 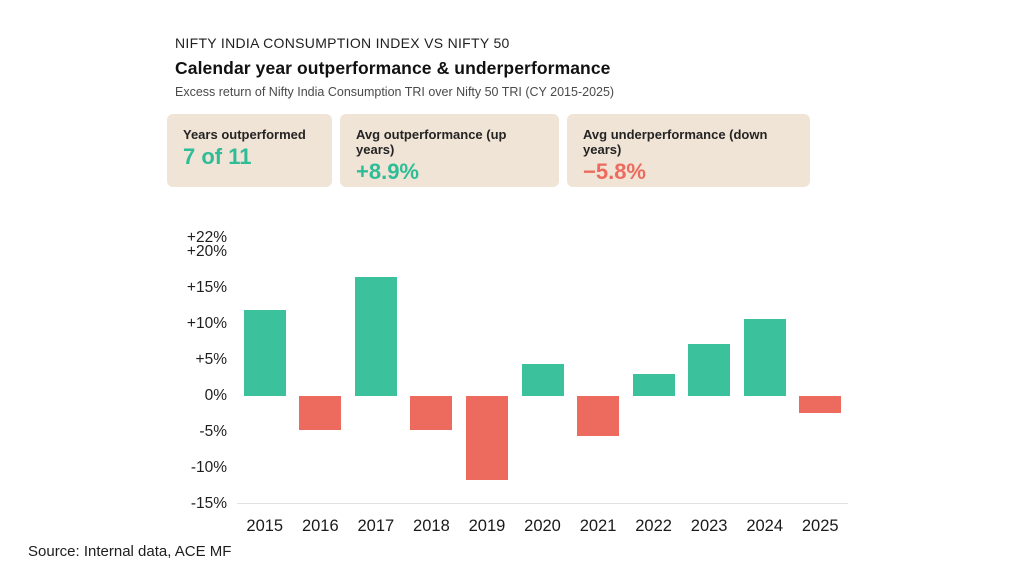 I want to click on stat-card-years-outperformed: Years outperformed 7 of 11, so click(x=249, y=150).